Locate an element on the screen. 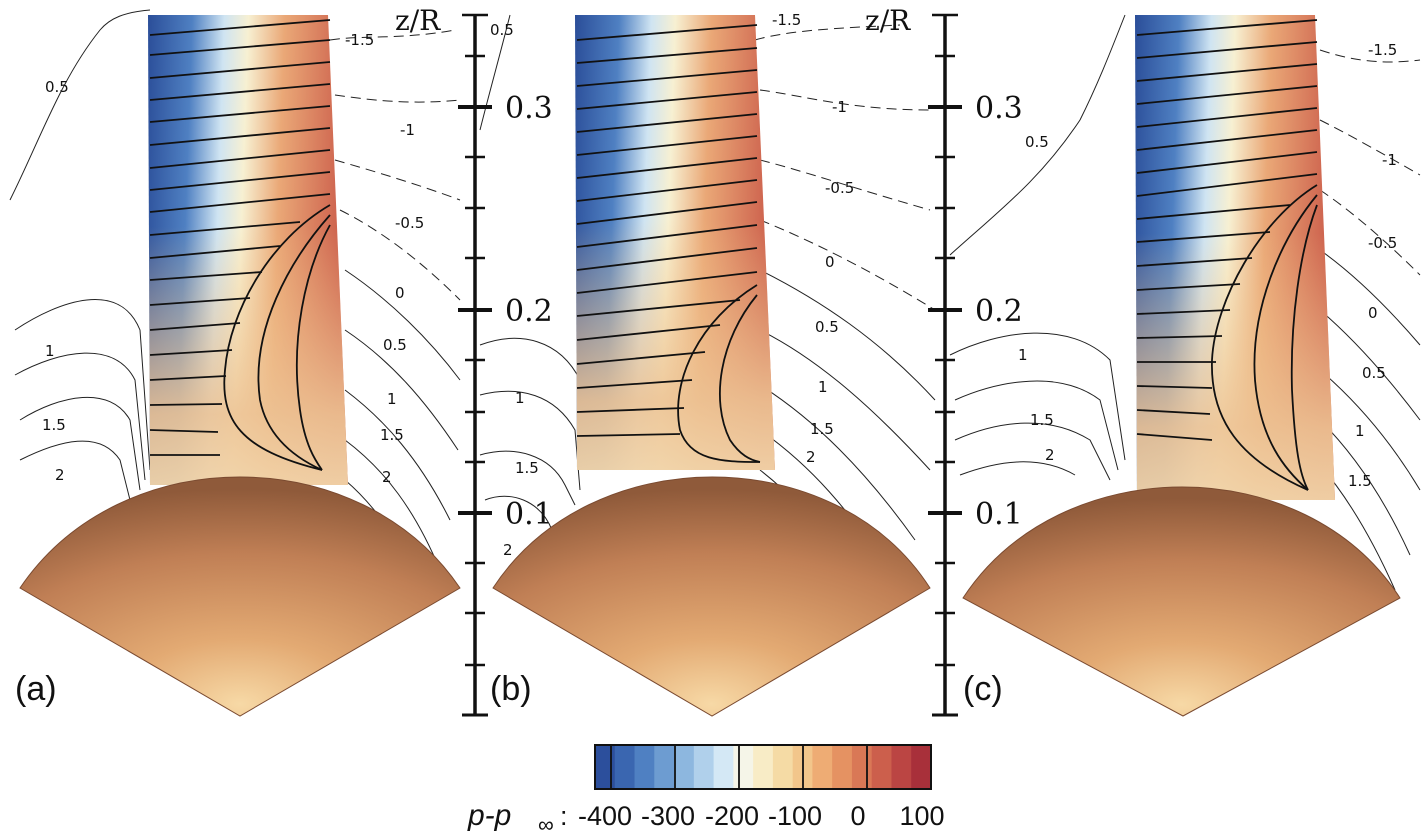  panel-label: (a) is located at coordinates (36, 689).